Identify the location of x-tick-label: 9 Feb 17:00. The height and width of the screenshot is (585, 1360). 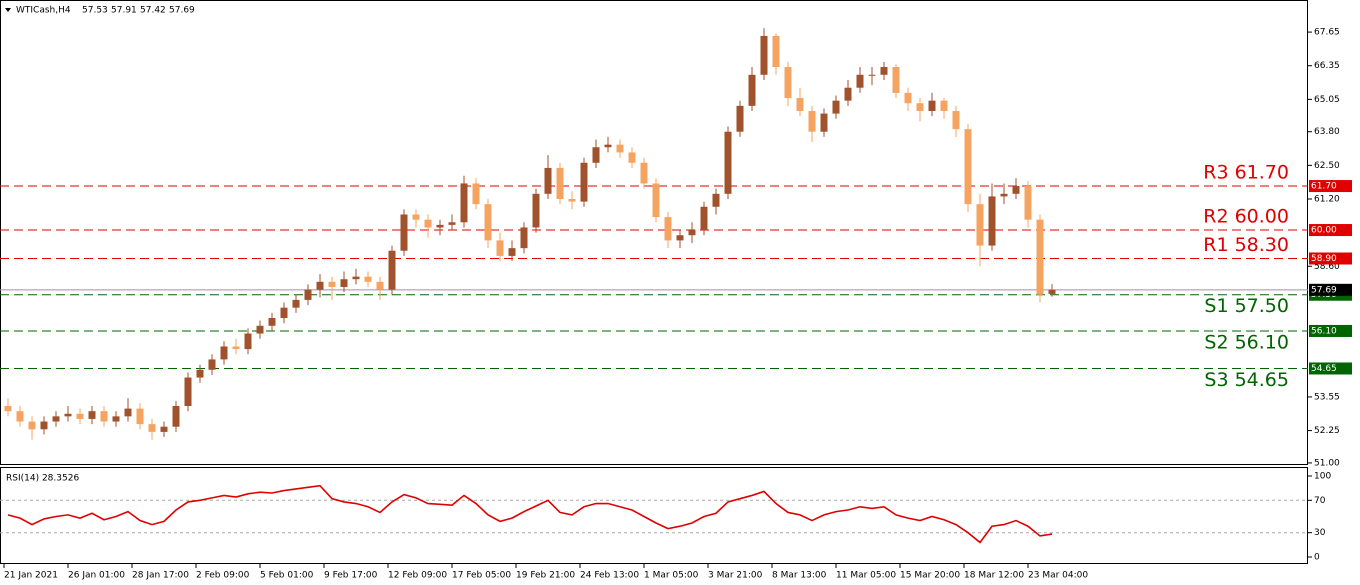
(351, 576).